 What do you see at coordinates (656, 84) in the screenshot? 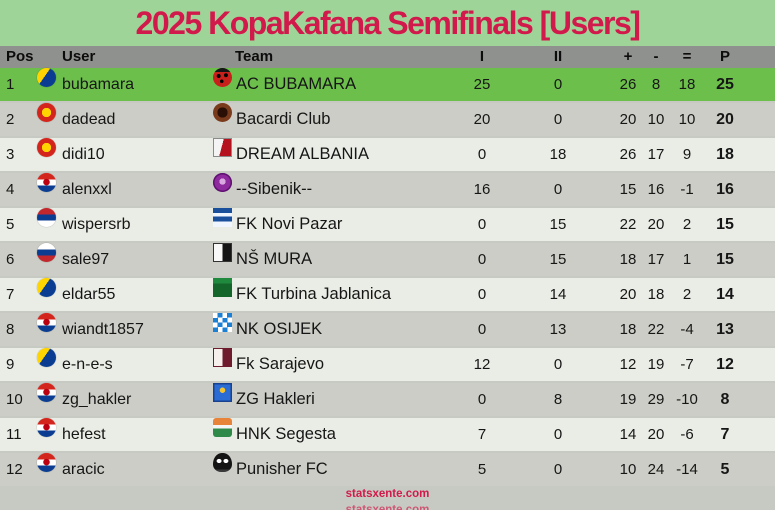
I see `goals-against: 8` at bounding box center [656, 84].